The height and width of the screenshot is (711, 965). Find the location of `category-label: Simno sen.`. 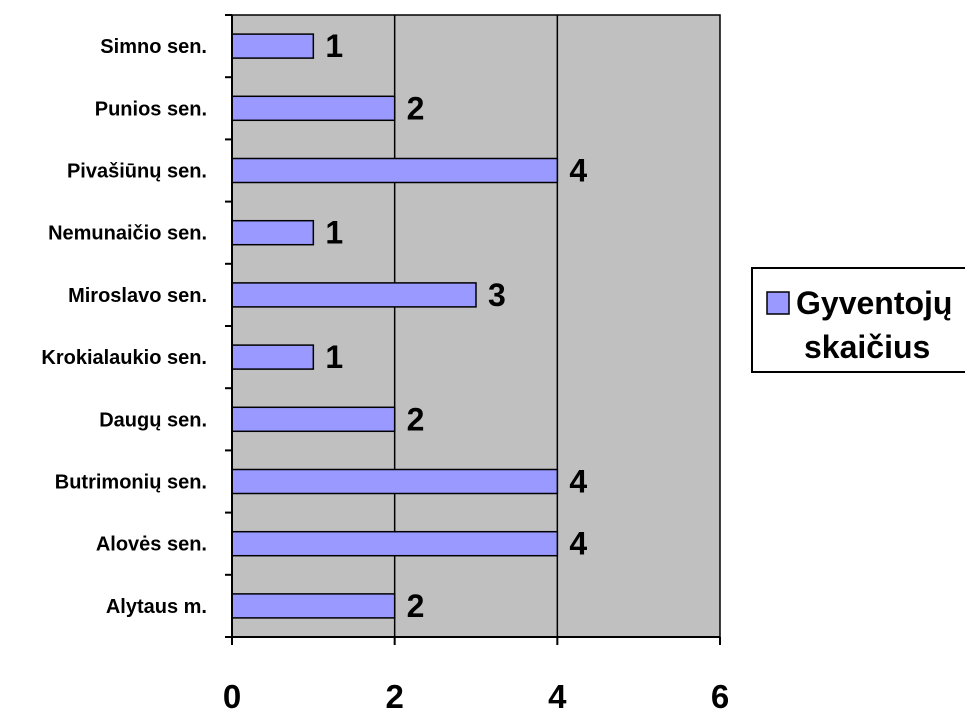

category-label: Simno sen. is located at coordinates (153, 47).